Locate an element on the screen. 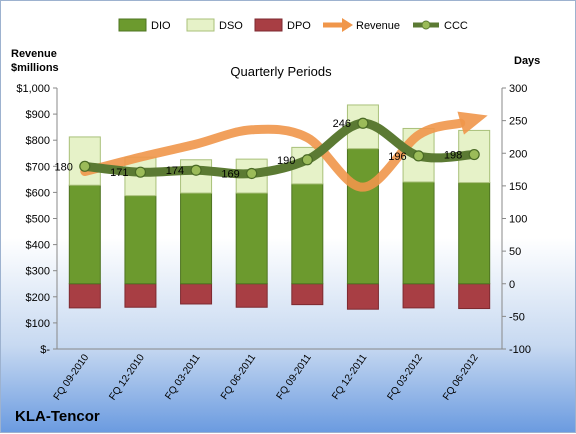 The width and height of the screenshot is (576, 434). ccc-line is located at coordinates (279, 148).